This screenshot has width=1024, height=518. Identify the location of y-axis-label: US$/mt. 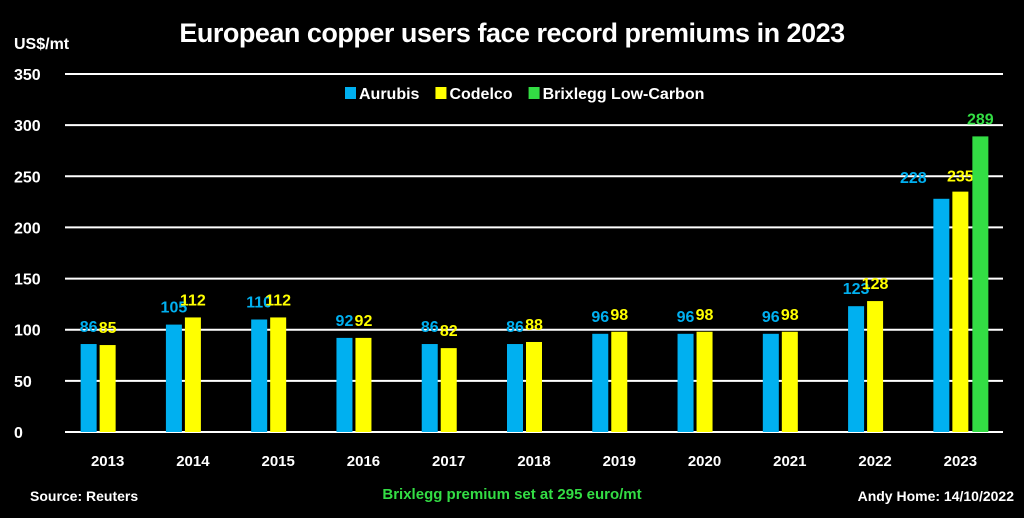
(42, 44).